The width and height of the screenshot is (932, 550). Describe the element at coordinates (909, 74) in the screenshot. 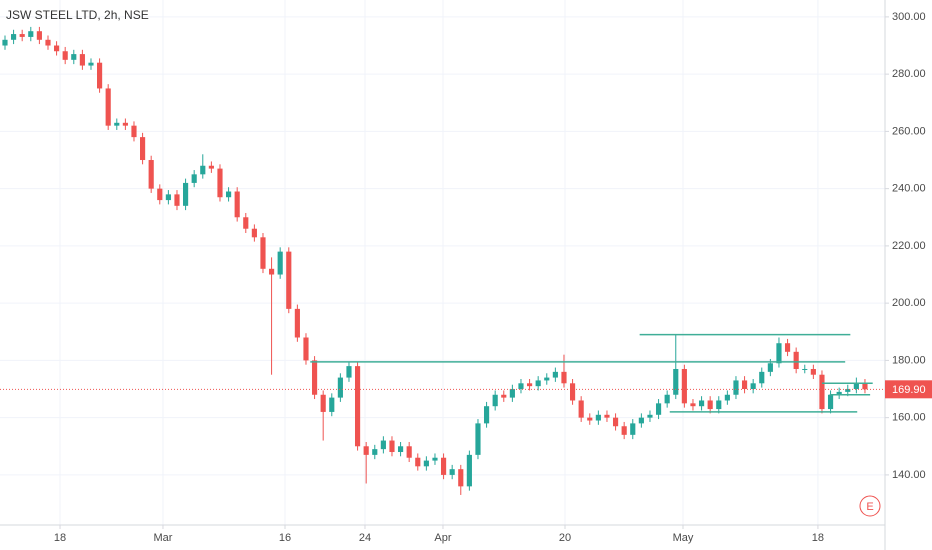

I see `y-tick-label: 280.00` at that location.